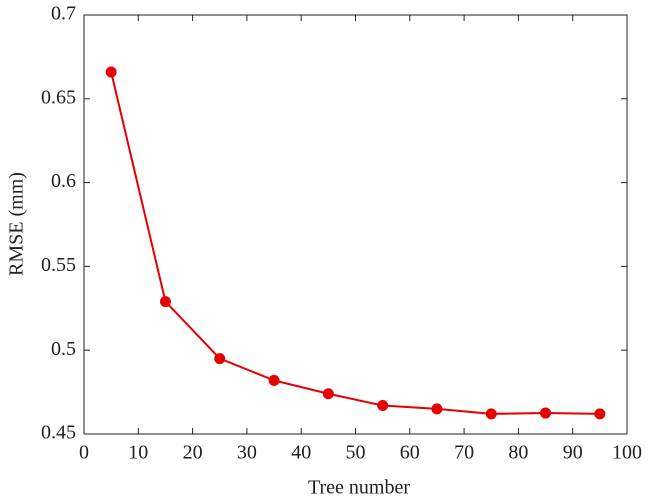 This screenshot has height=501, width=648. I want to click on x-tick-label: 80, so click(518, 453).